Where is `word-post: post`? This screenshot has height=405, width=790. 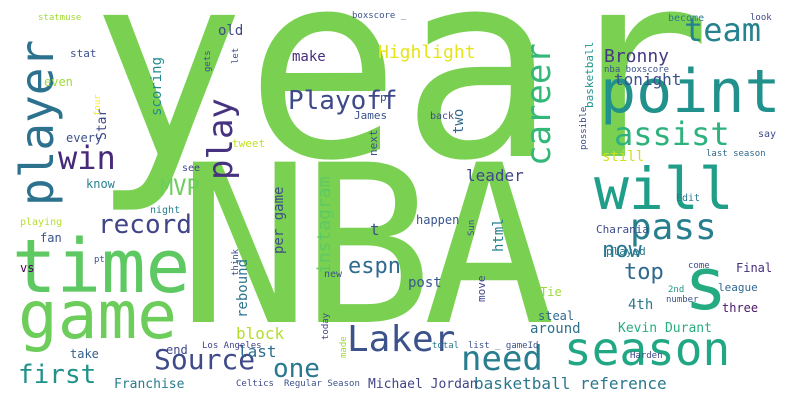 word-post: post is located at coordinates (425, 283).